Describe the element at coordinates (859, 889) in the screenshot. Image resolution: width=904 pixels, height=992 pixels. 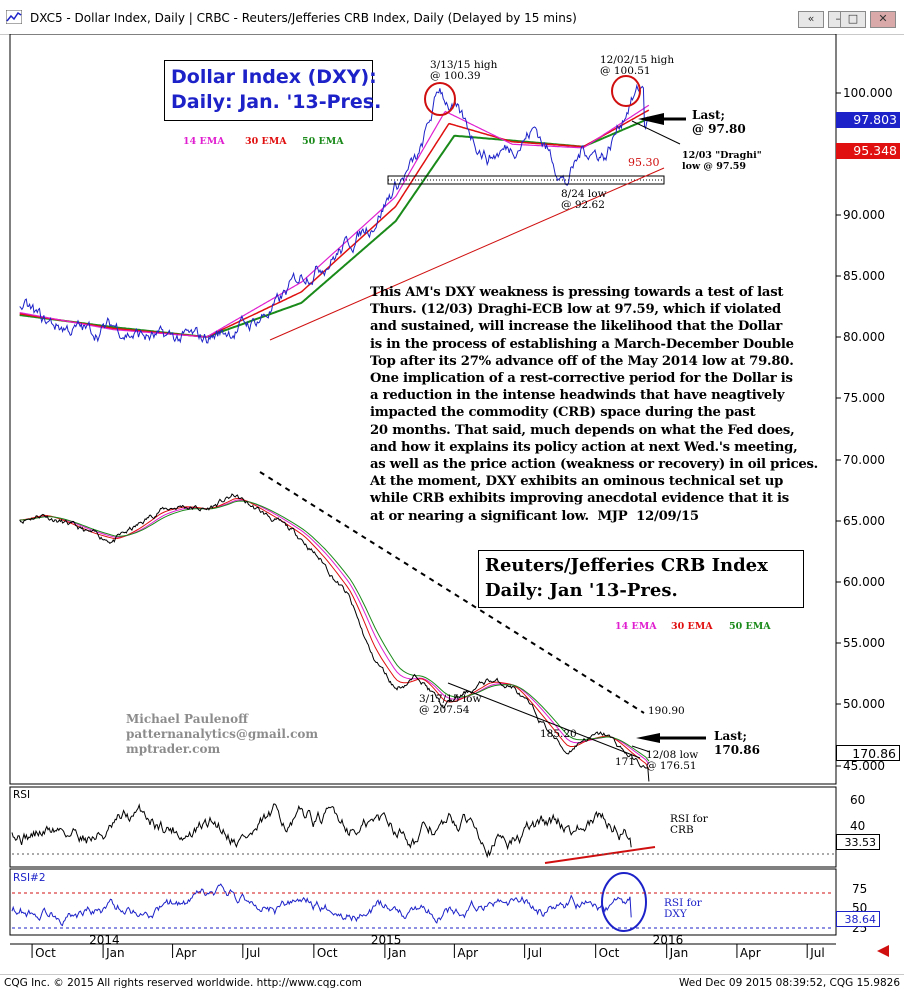
I see `rsi2-tick-label: 75` at that location.